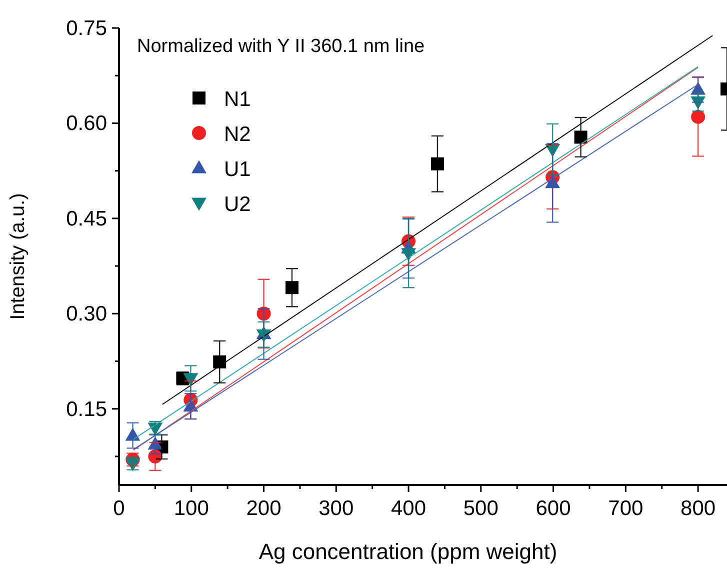  I want to click on legend-label: U2, so click(237, 204).